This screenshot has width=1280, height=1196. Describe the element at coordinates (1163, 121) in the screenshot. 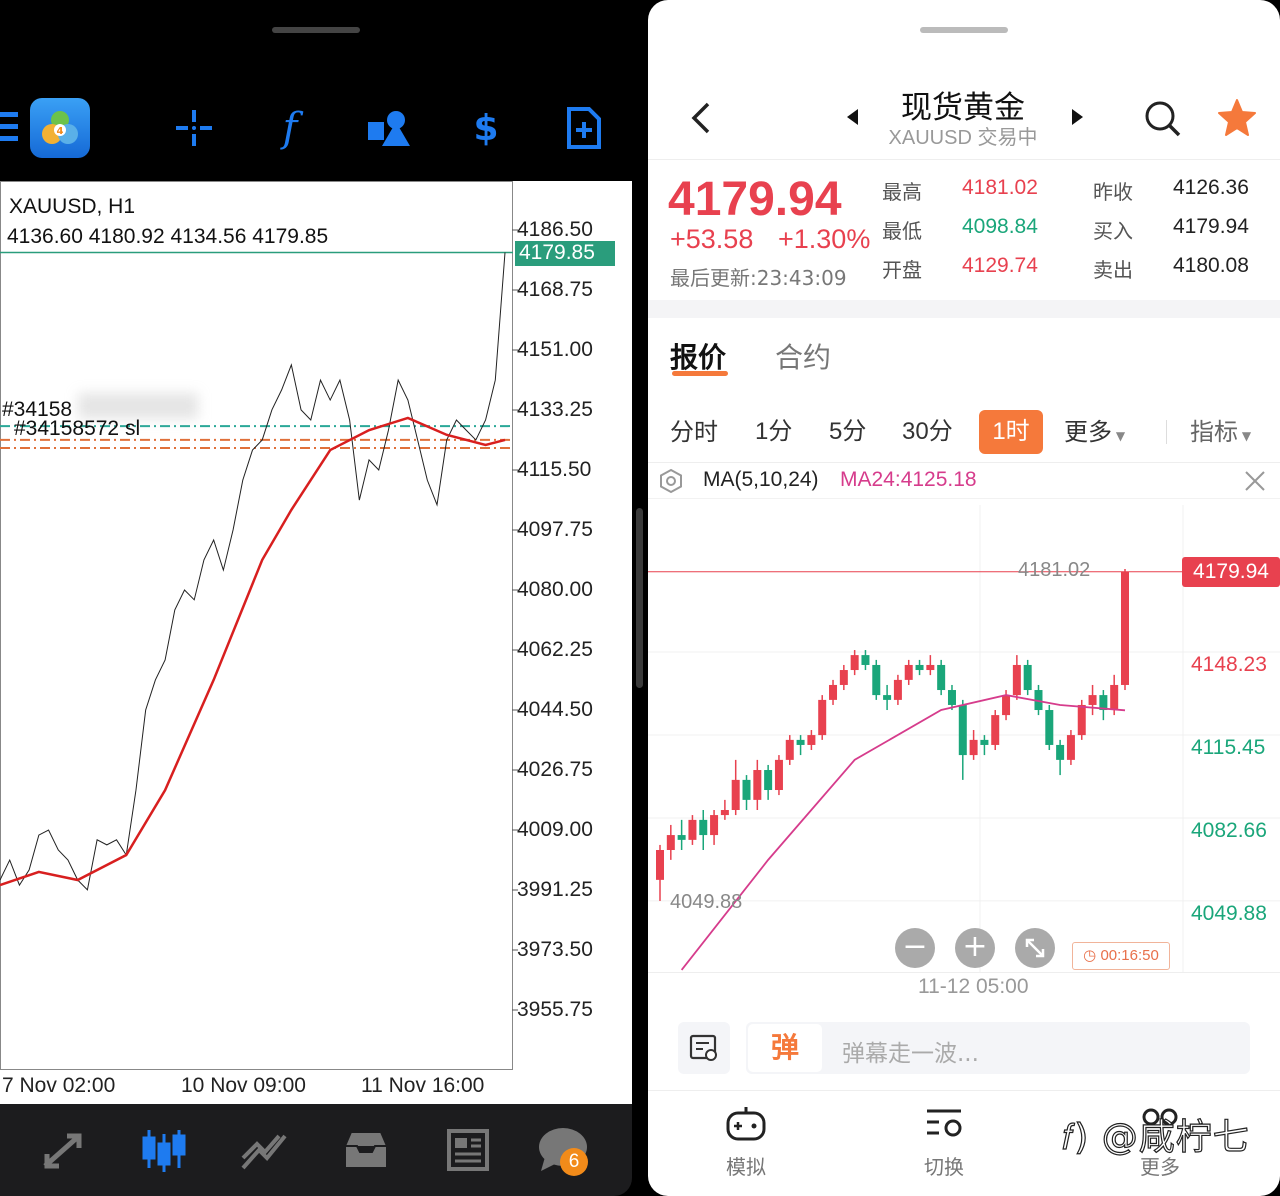

I see `search-icon` at that location.